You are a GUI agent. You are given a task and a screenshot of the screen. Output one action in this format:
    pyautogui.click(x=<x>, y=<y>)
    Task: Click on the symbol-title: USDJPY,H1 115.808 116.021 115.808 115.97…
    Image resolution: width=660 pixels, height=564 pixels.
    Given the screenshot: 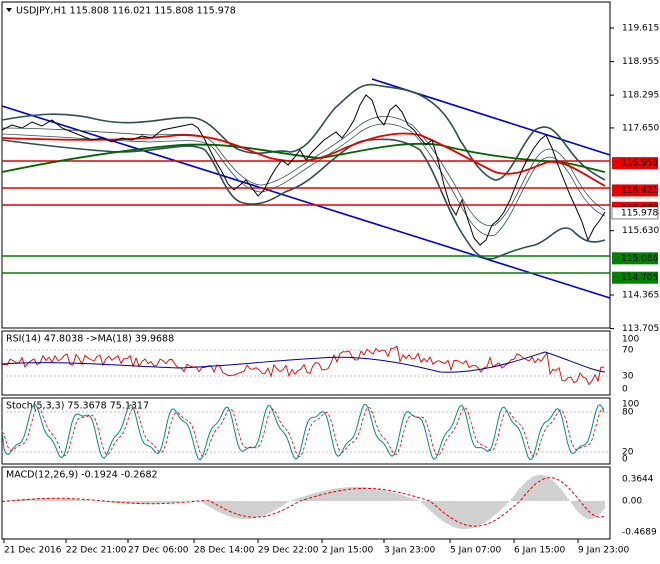 What is the action you would take?
    pyautogui.click(x=126, y=11)
    